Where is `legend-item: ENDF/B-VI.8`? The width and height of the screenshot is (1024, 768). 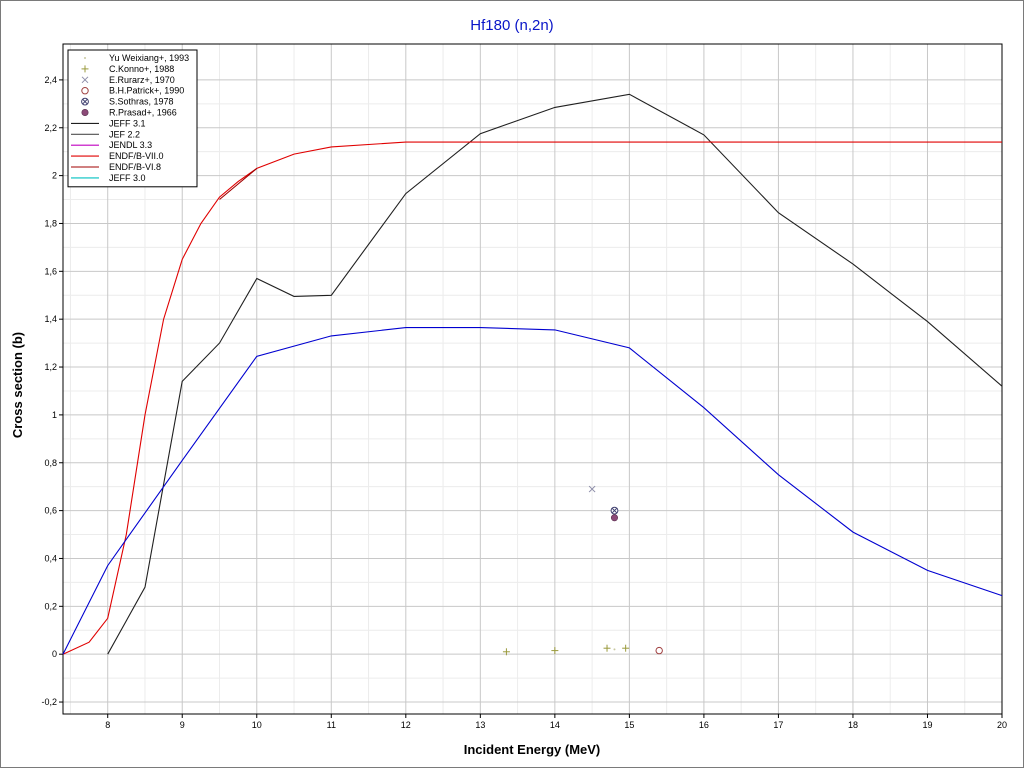
legend-item: ENDF/B-VI.8 is located at coordinates (116, 167).